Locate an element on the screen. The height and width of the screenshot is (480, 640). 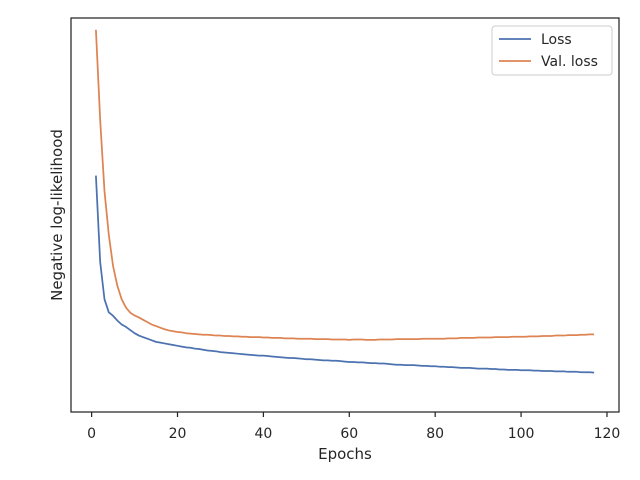
x-tick-label: 80 is located at coordinates (435, 434).